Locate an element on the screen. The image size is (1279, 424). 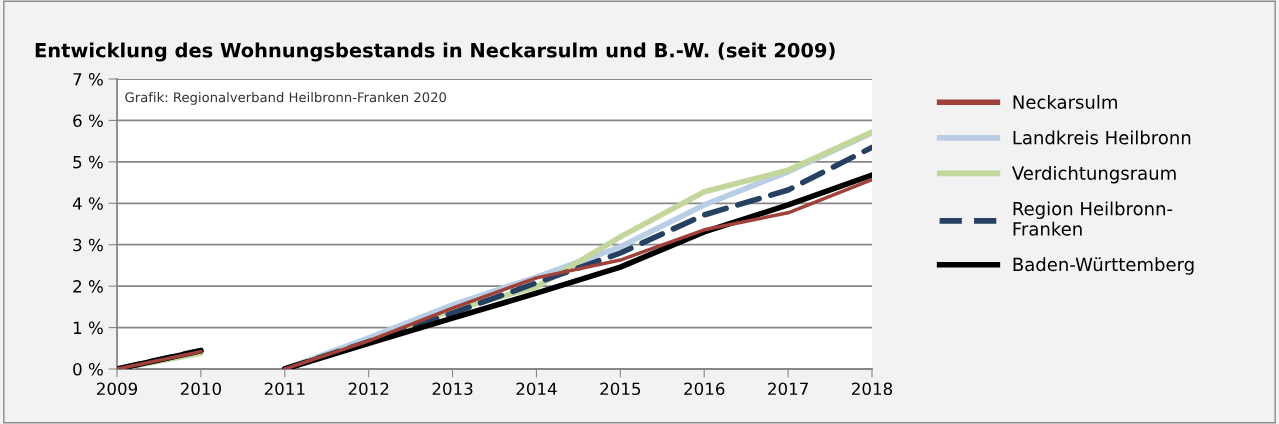
x-tick-label: 2009 is located at coordinates (117, 389).